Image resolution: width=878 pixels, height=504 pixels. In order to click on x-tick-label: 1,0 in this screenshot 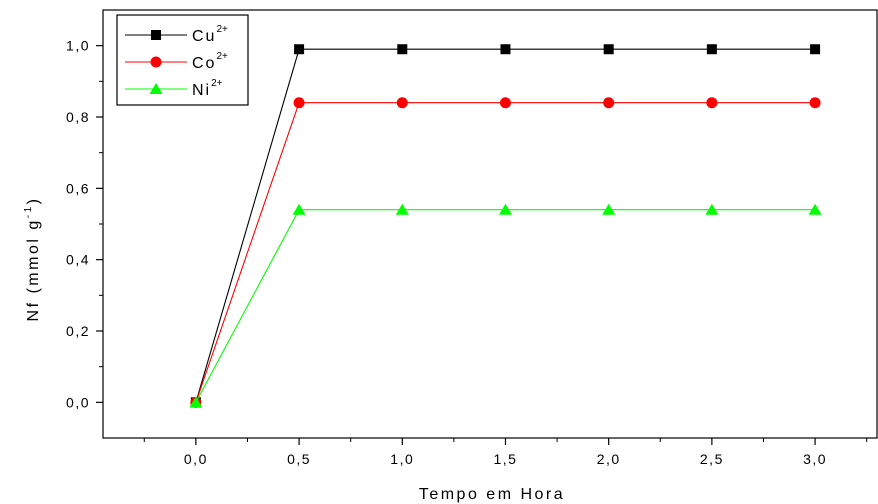, I will do `click(402, 459)`.